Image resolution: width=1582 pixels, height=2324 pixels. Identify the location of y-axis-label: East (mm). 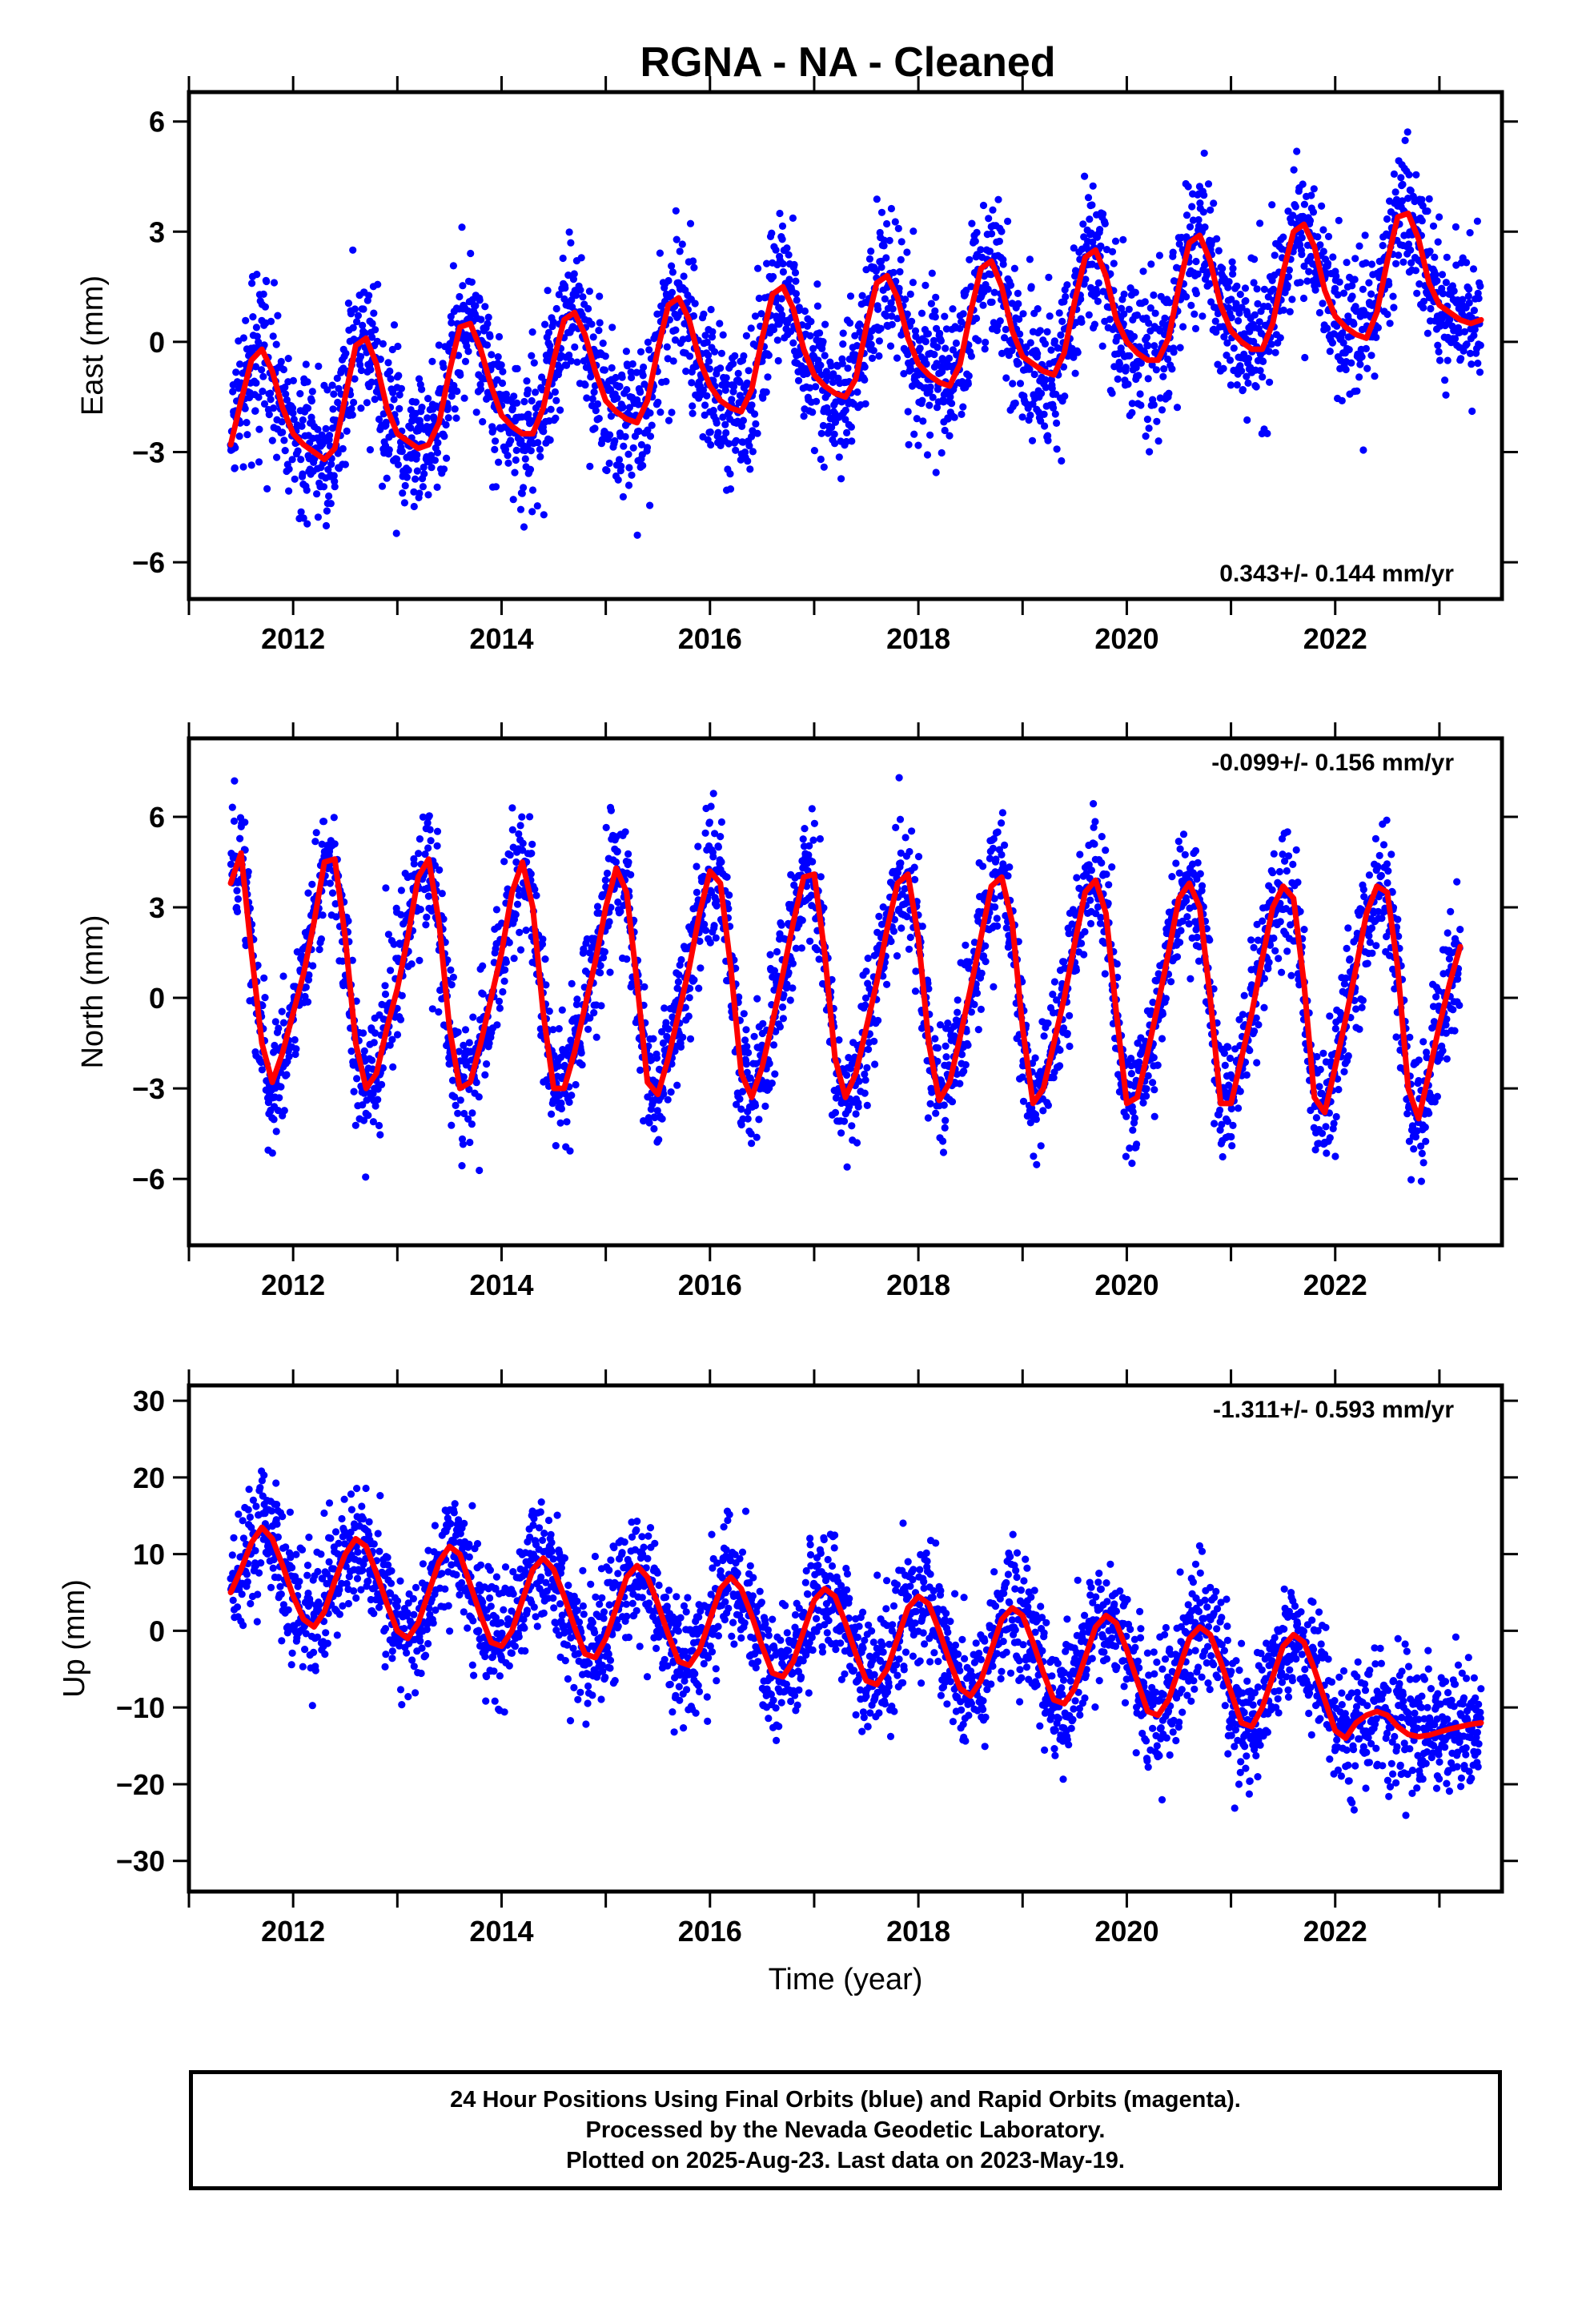
(93, 345).